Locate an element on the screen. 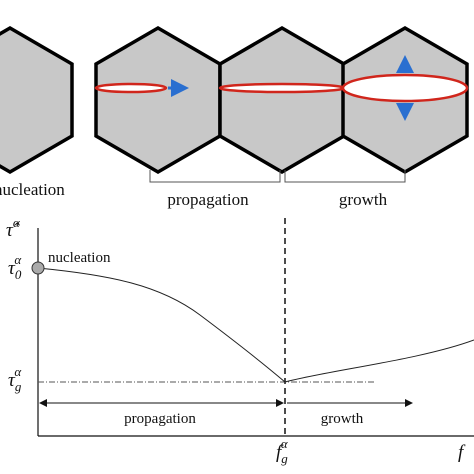 The image size is (474, 474). x-axis-label: f is located at coordinates (462, 452).